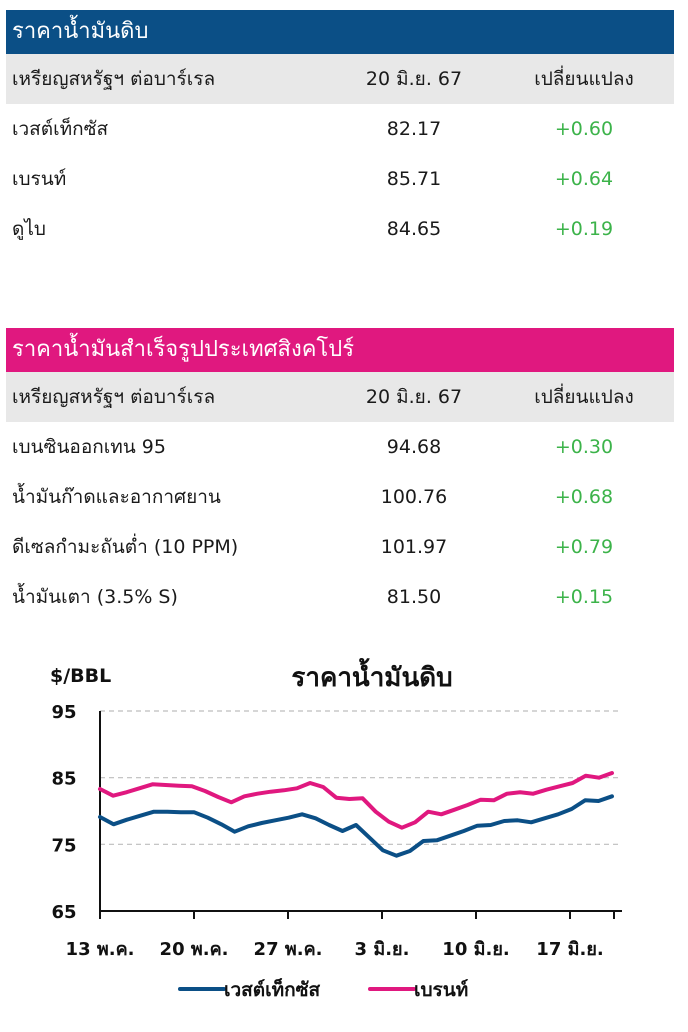 The image size is (688, 1032). Describe the element at coordinates (60, 129) in the screenshot. I see `row-name: เวสต์เท็กซัส` at that location.